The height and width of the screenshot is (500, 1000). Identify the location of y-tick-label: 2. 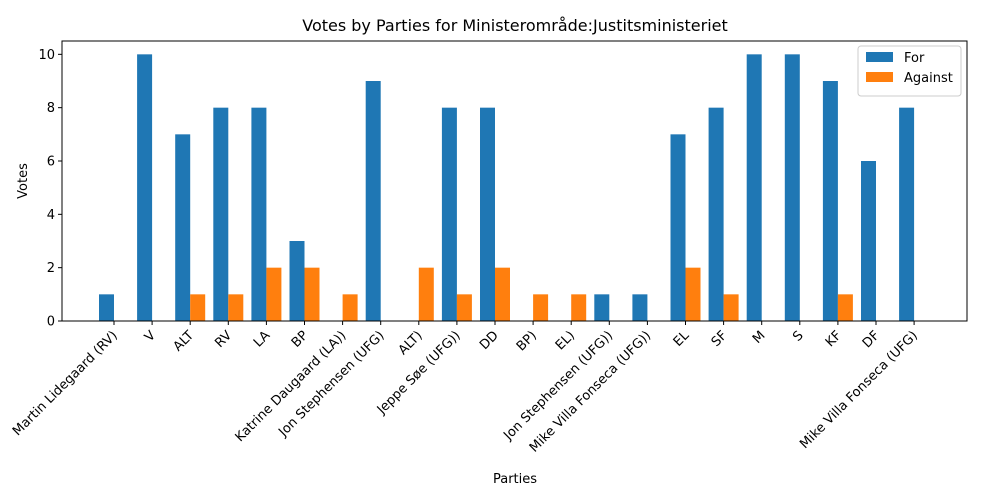
(51, 268).